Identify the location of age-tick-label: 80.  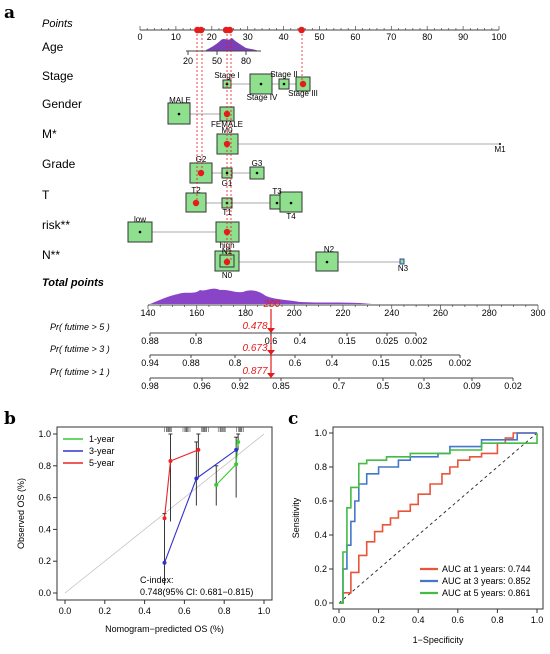
(246, 61).